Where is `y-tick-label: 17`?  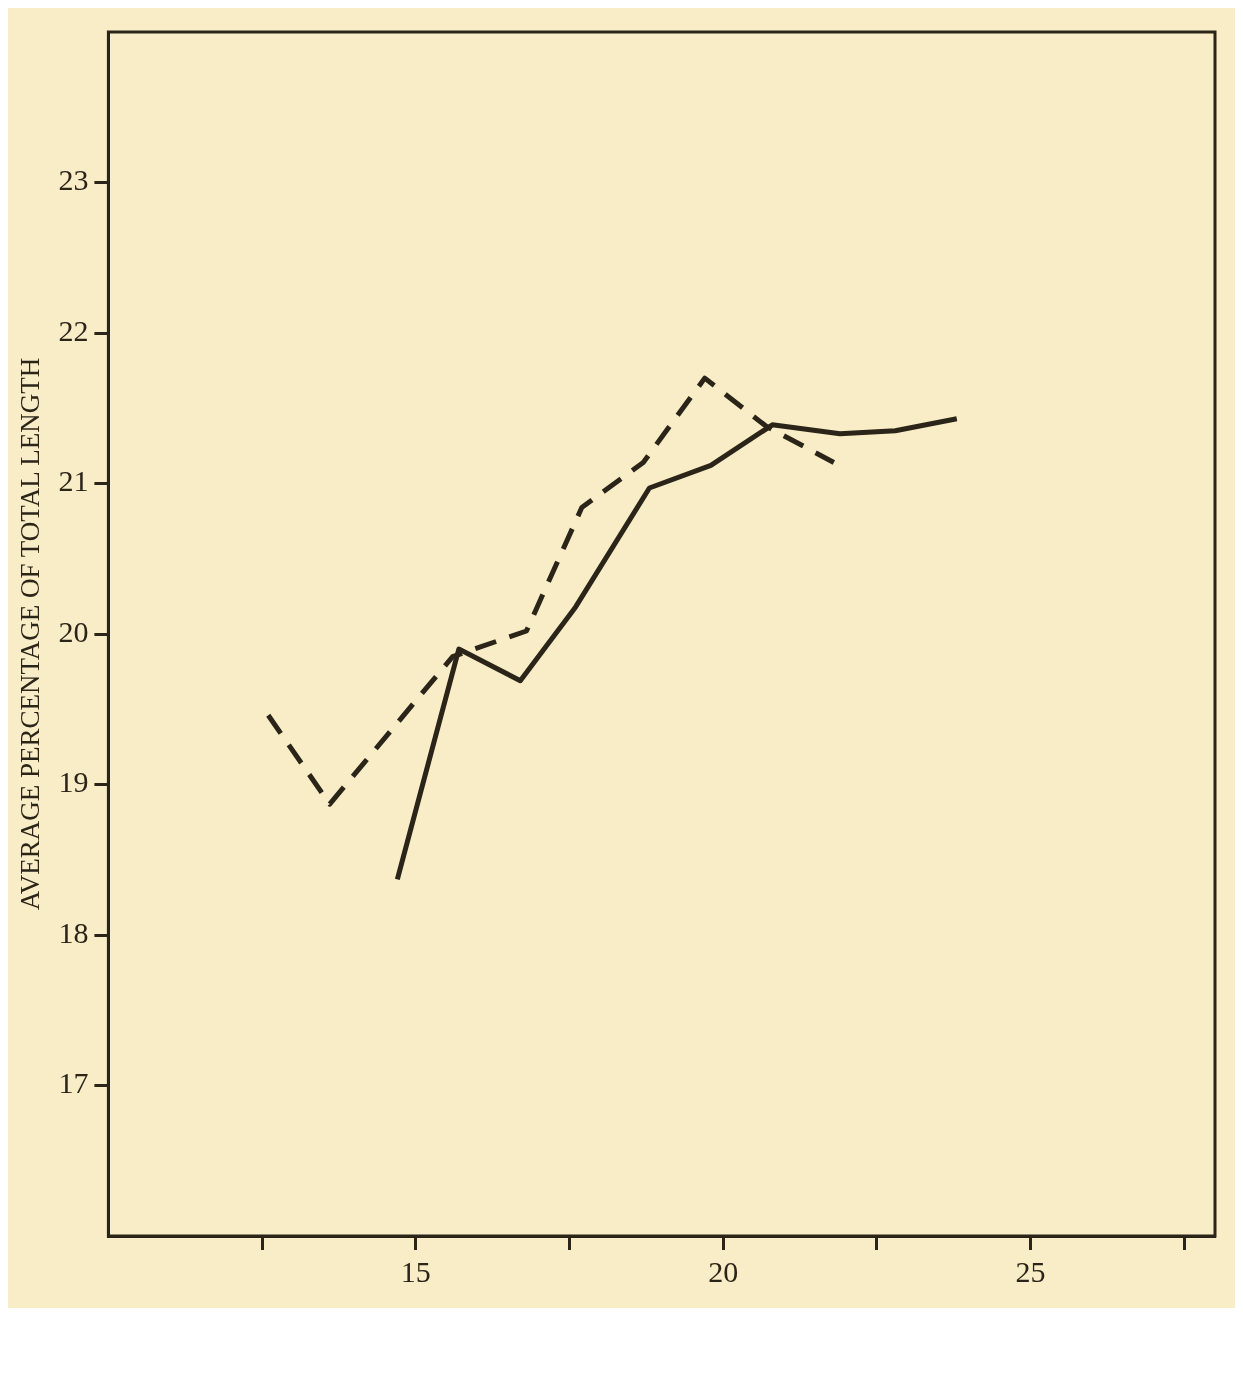
y-tick-label: 17 is located at coordinates (73, 1083).